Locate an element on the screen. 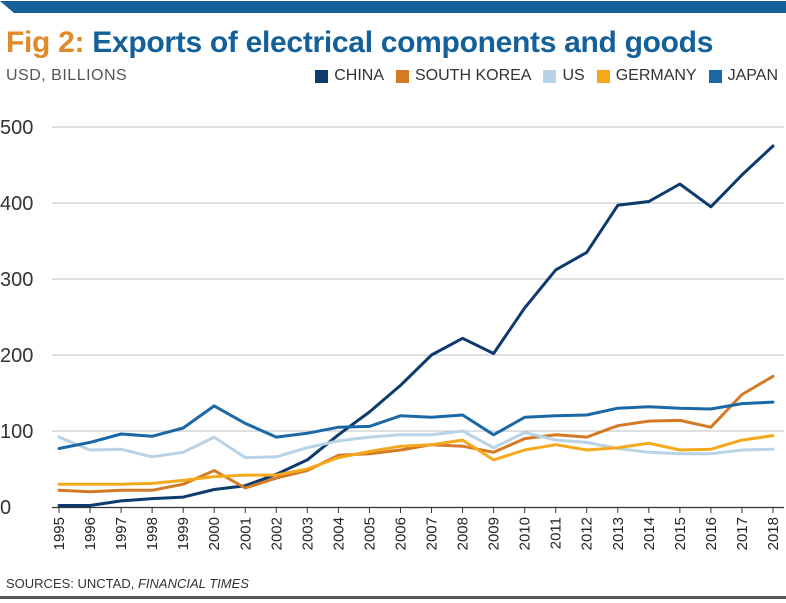 The height and width of the screenshot is (603, 786). top-banner-stripe is located at coordinates (393, 7).